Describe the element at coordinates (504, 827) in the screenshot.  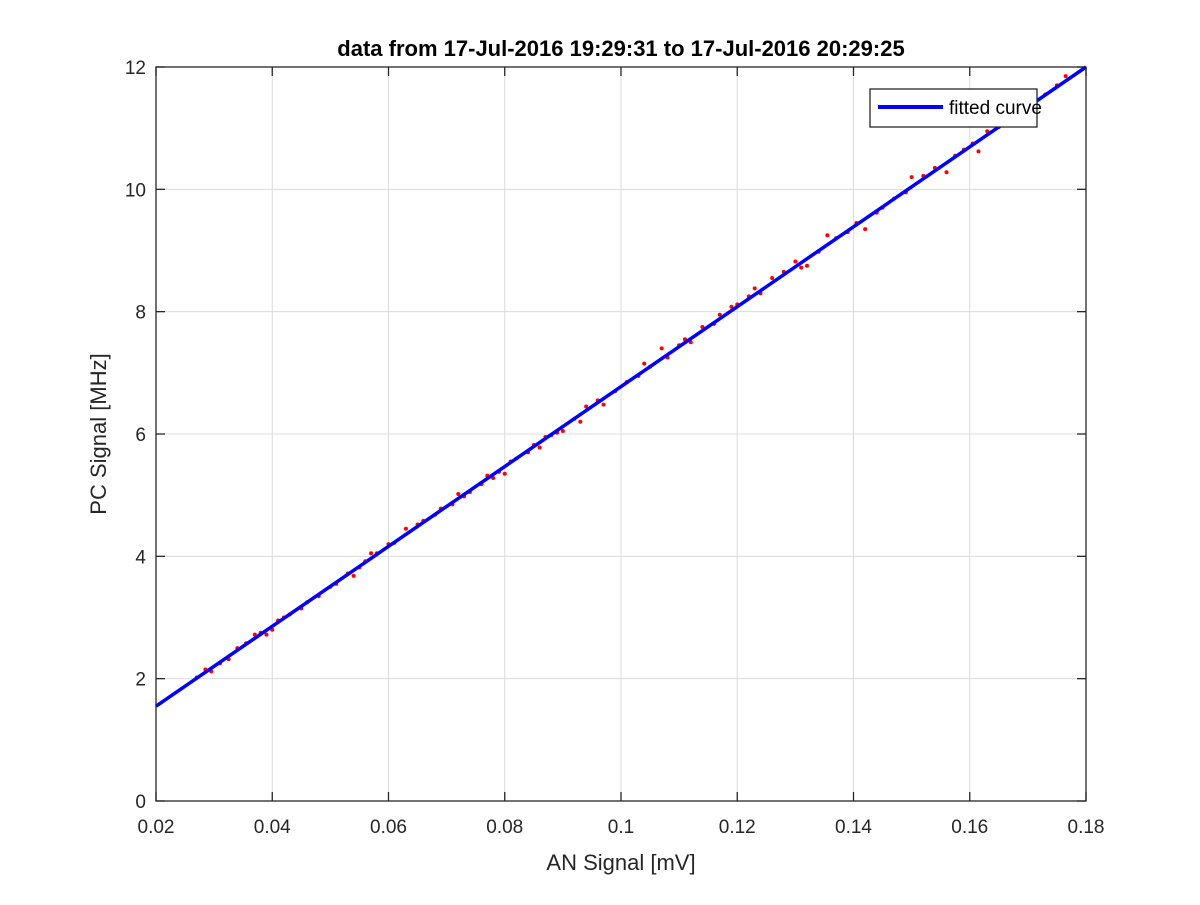
I see `x-tick-label: 0.08` at that location.